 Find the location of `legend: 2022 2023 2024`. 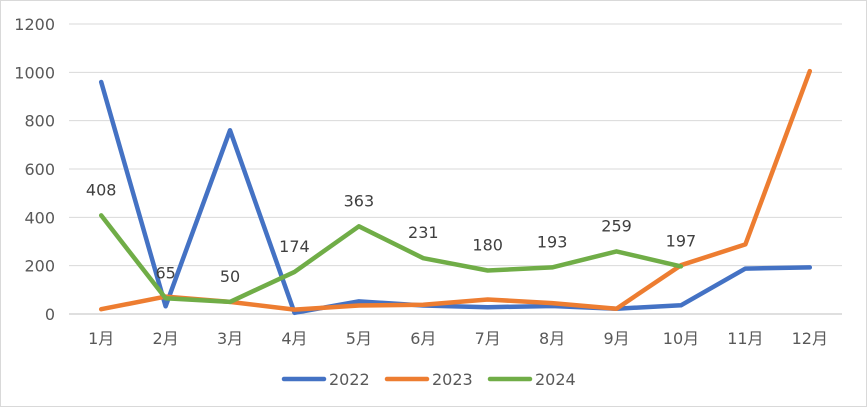

legend: 2022 2023 2024 is located at coordinates (428, 379).